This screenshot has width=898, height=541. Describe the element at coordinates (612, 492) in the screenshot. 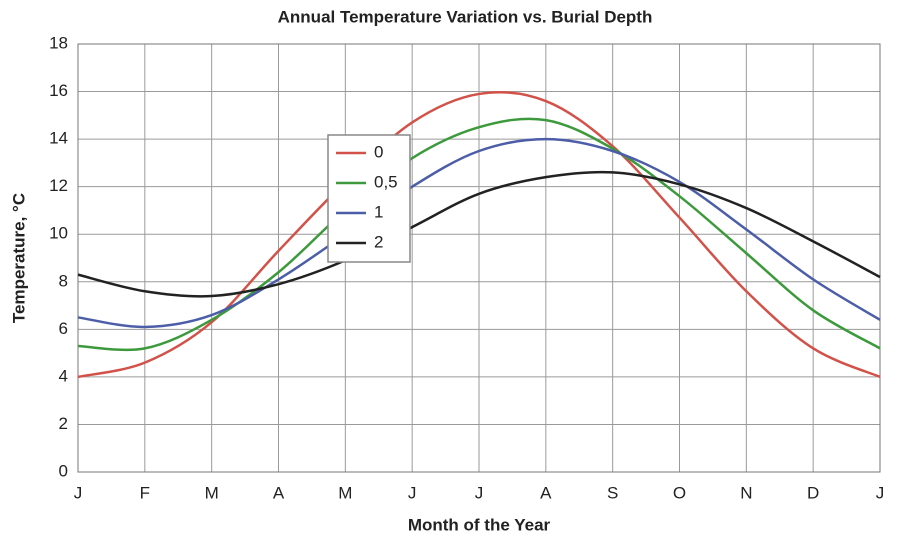

I see `x-tick-label: S` at that location.